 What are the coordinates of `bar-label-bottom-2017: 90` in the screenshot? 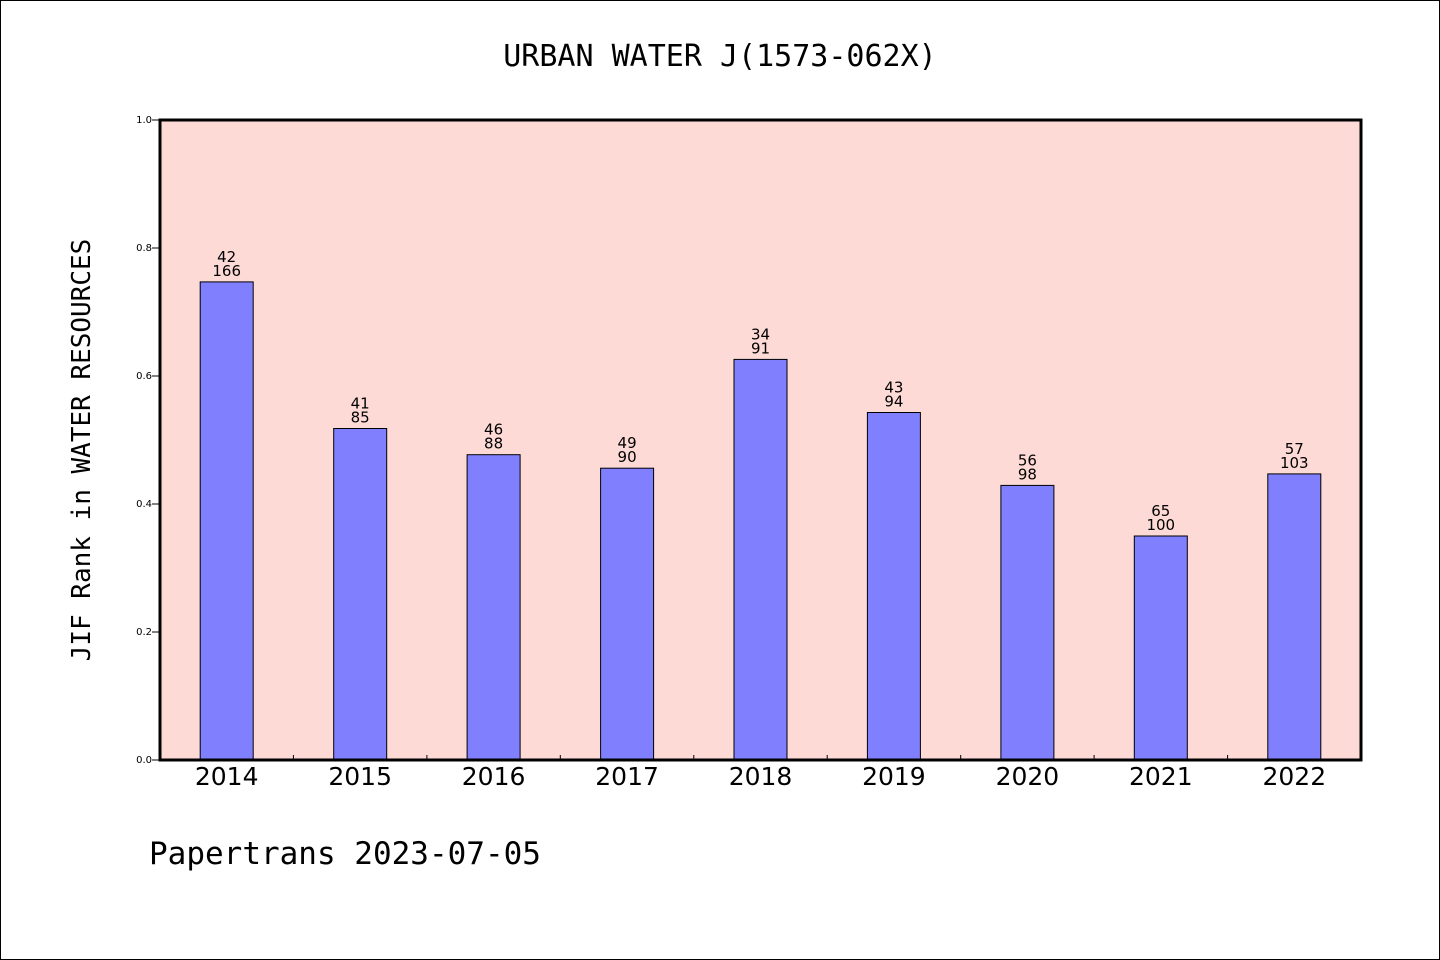 It's located at (627, 457).